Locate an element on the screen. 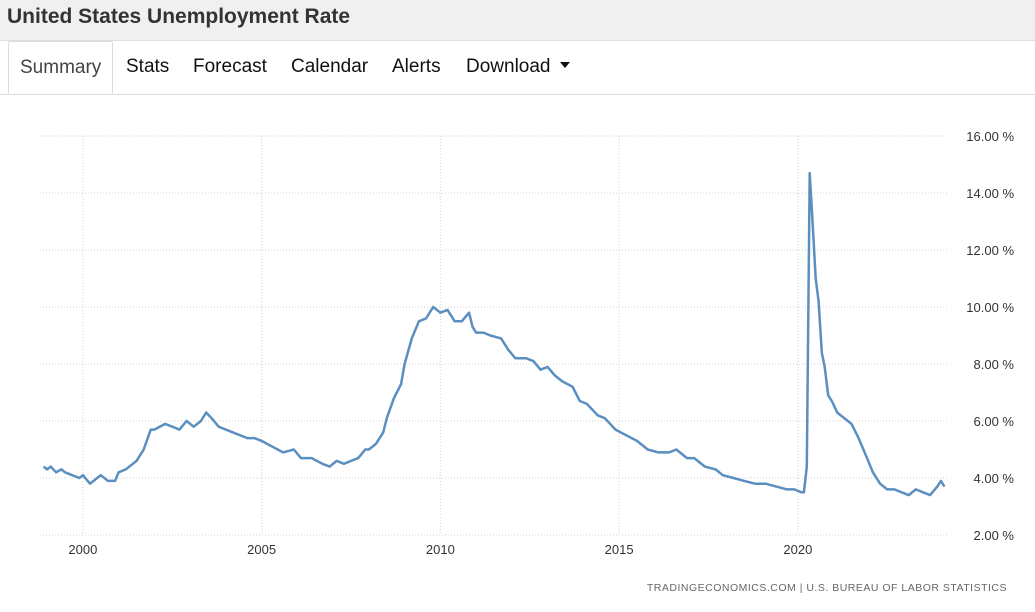  page-title: United States Unemployment Rate is located at coordinates (179, 16).